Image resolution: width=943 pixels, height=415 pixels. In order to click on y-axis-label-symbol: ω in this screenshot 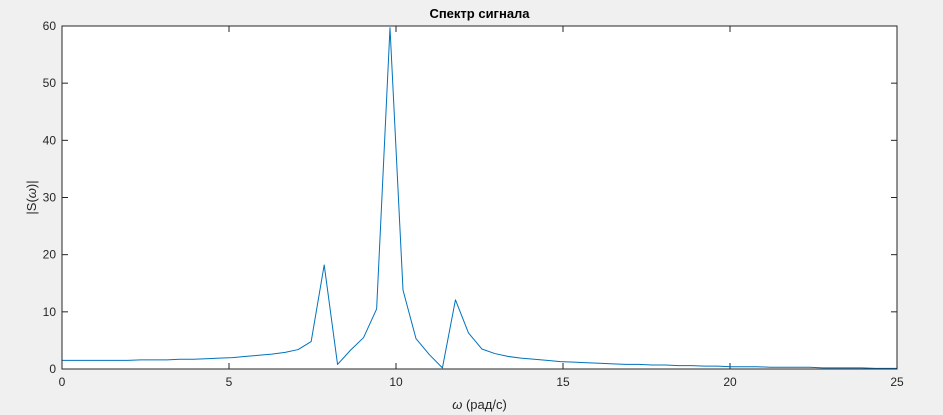, I will do `click(31, 193)`.